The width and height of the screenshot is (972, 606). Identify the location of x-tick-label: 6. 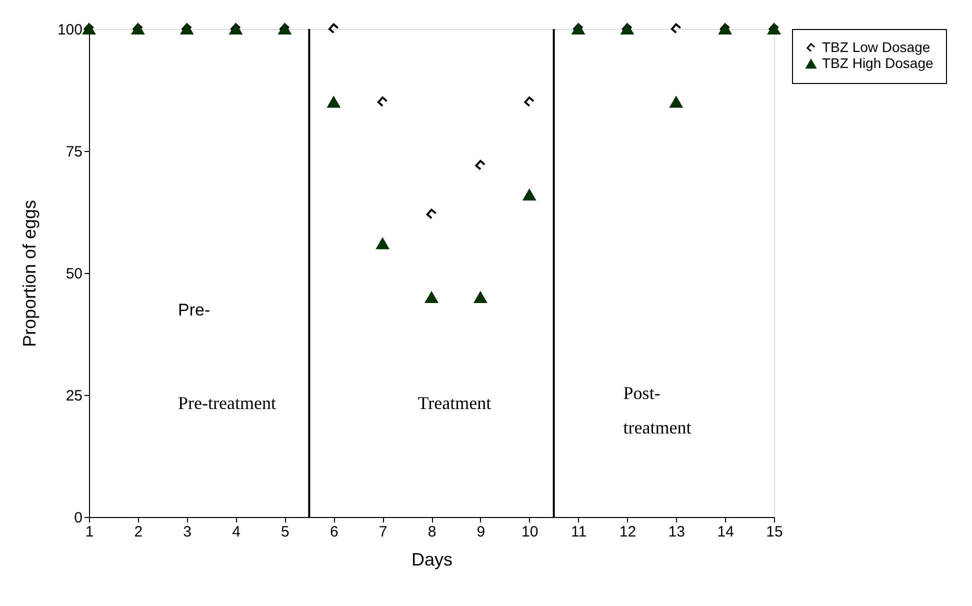
(334, 532).